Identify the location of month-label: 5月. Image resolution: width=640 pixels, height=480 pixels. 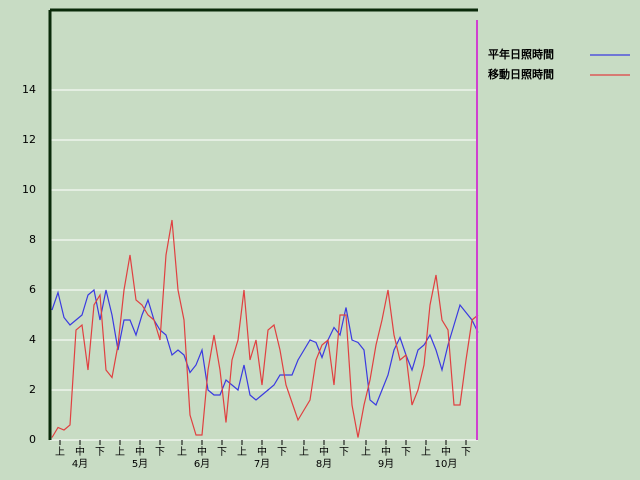
(140, 464).